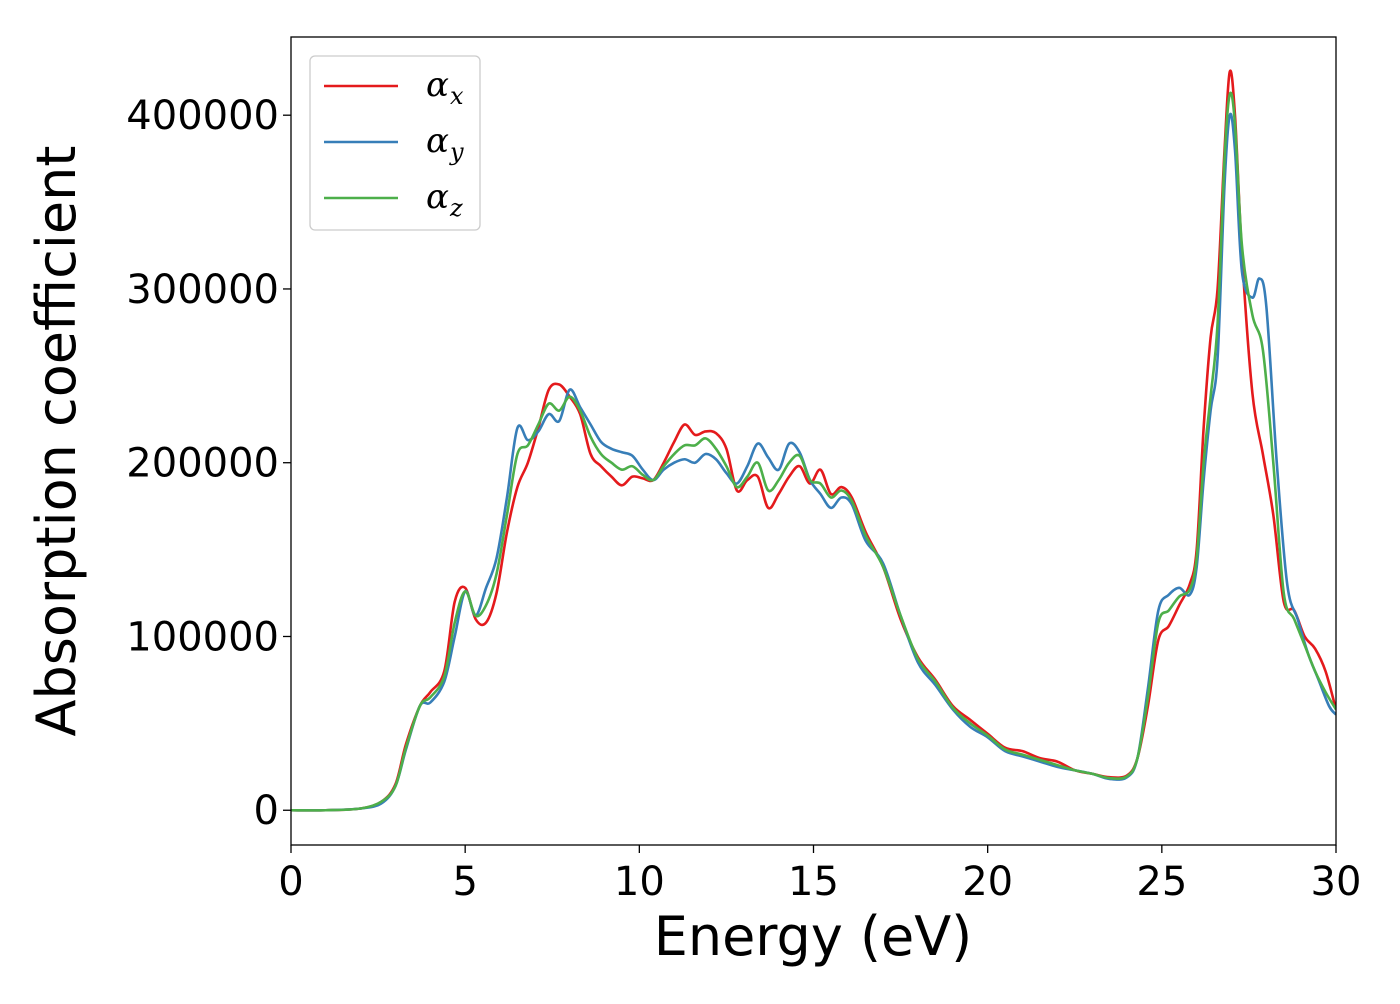  I want to click on x-tick-label: 25, so click(1161, 882).